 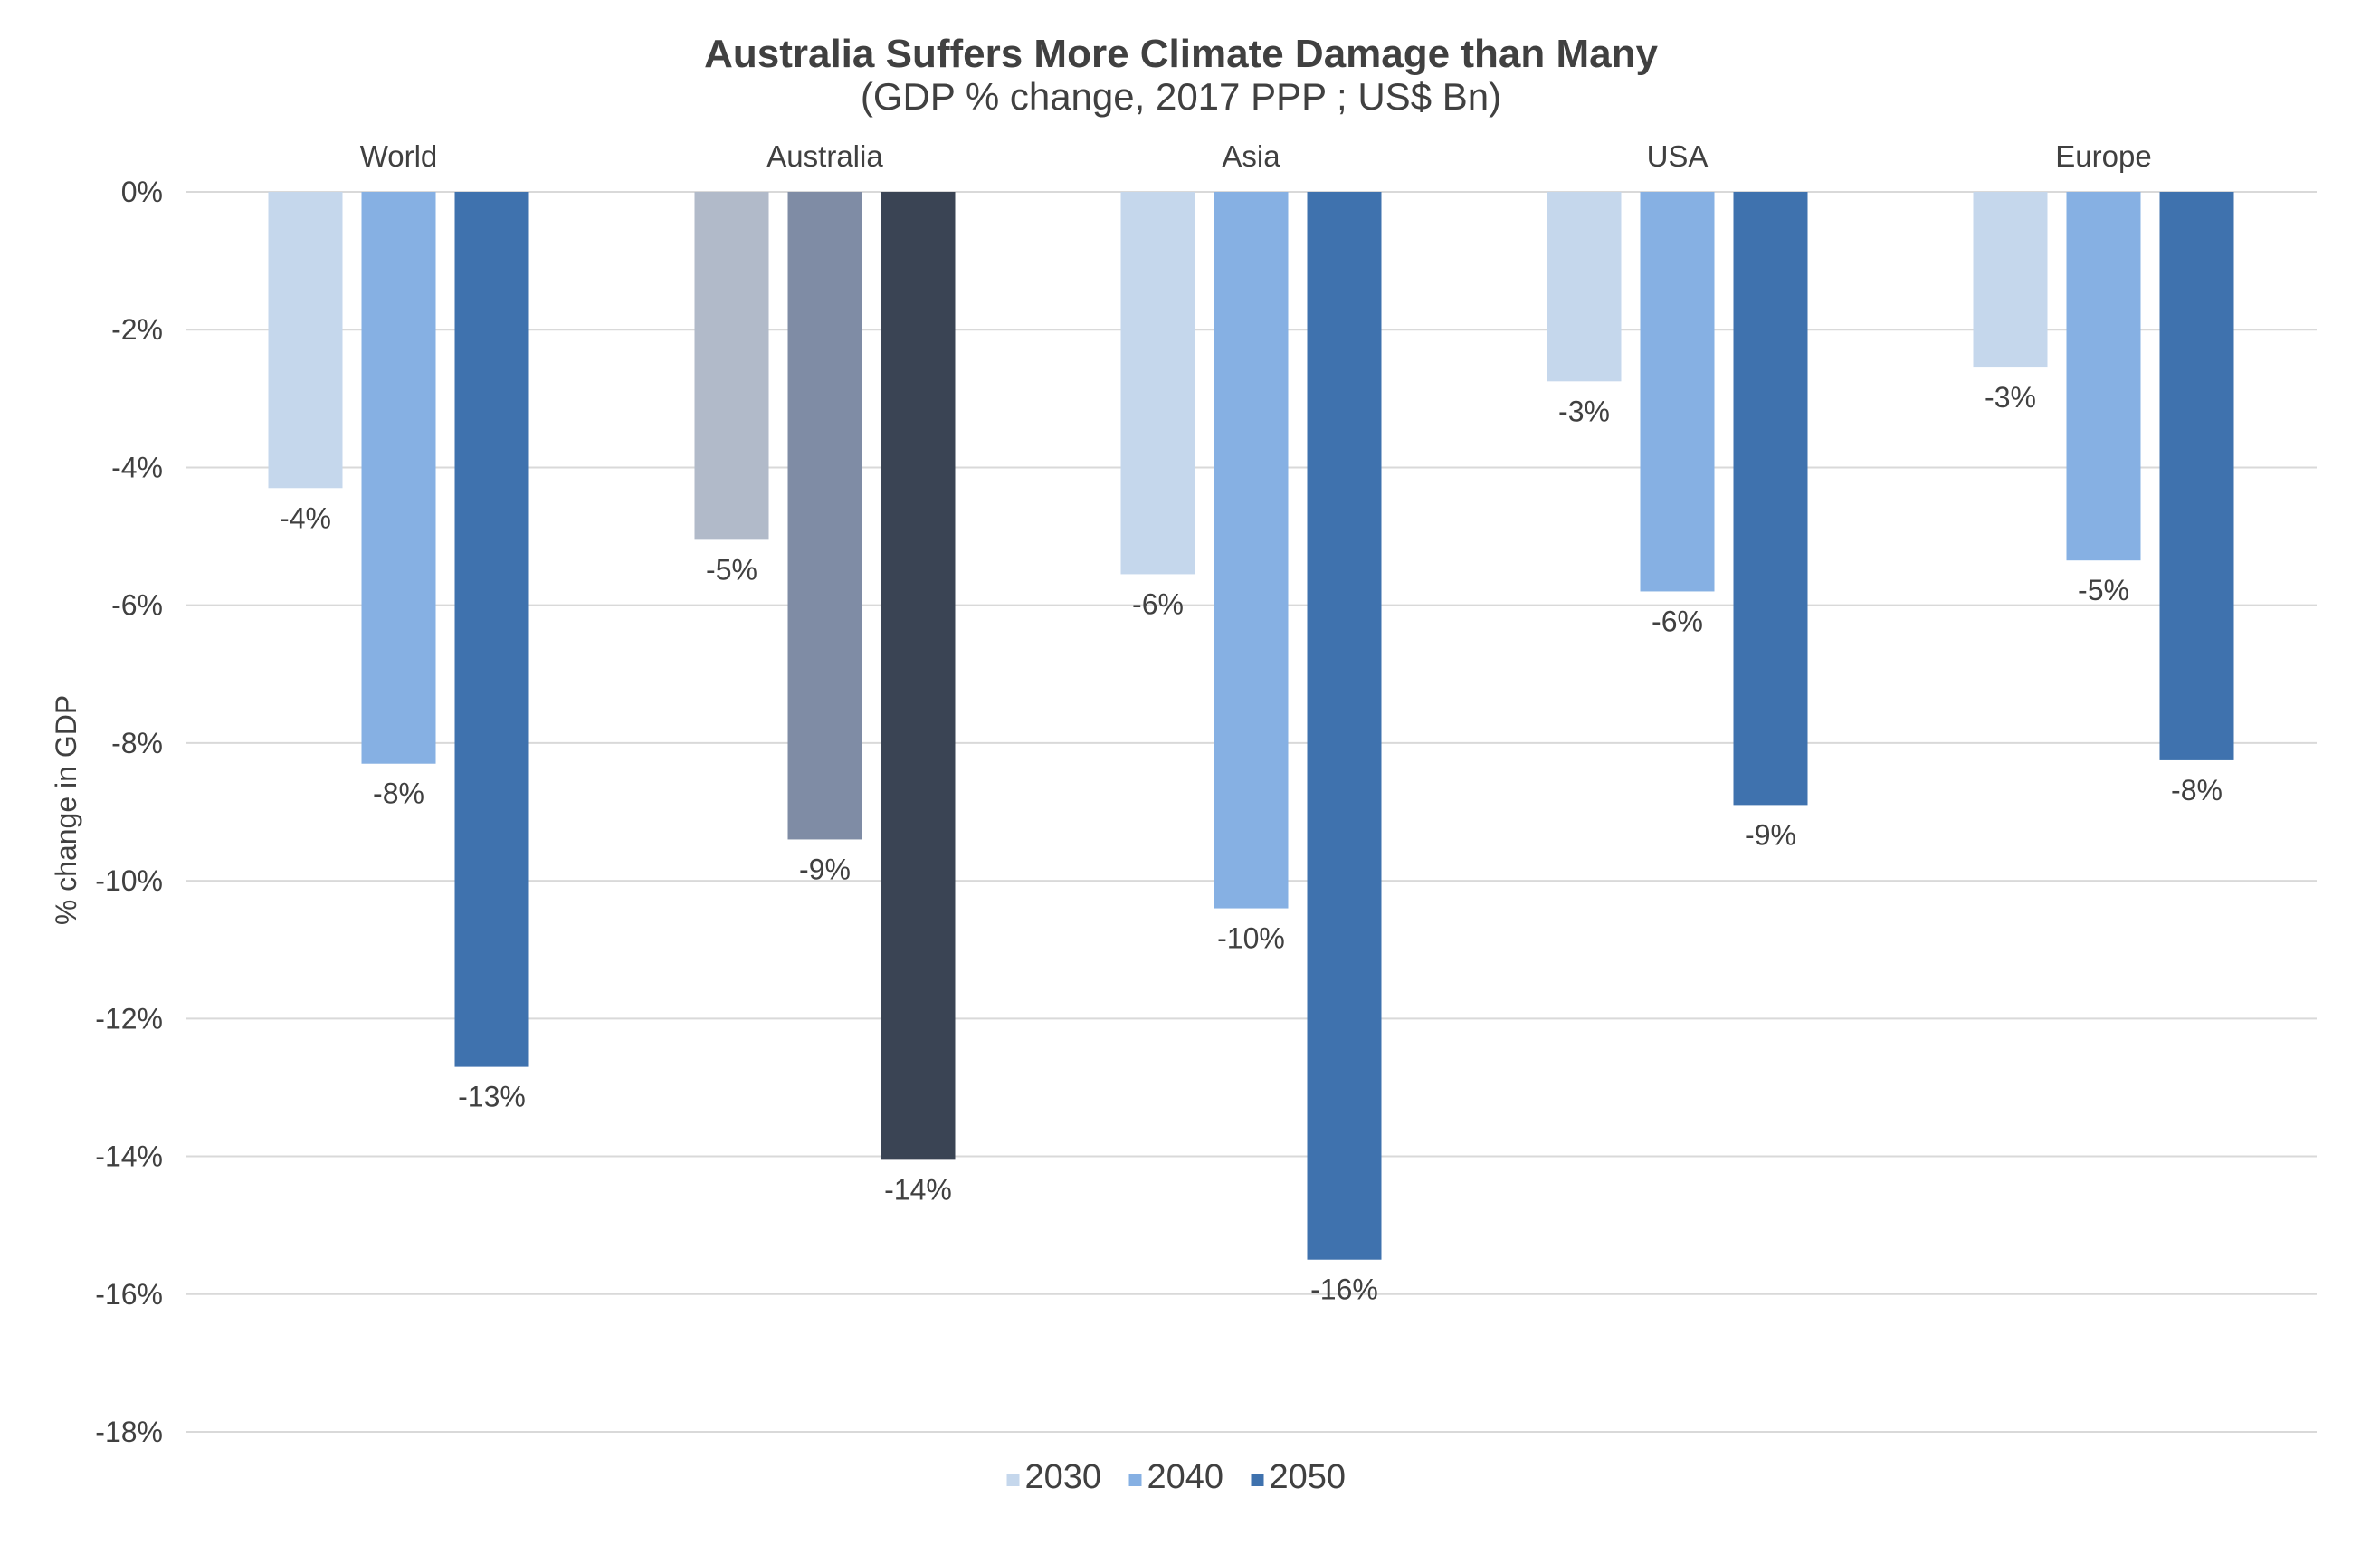 I want to click on legend: 2030 2040 2050, so click(x=1177, y=1477).